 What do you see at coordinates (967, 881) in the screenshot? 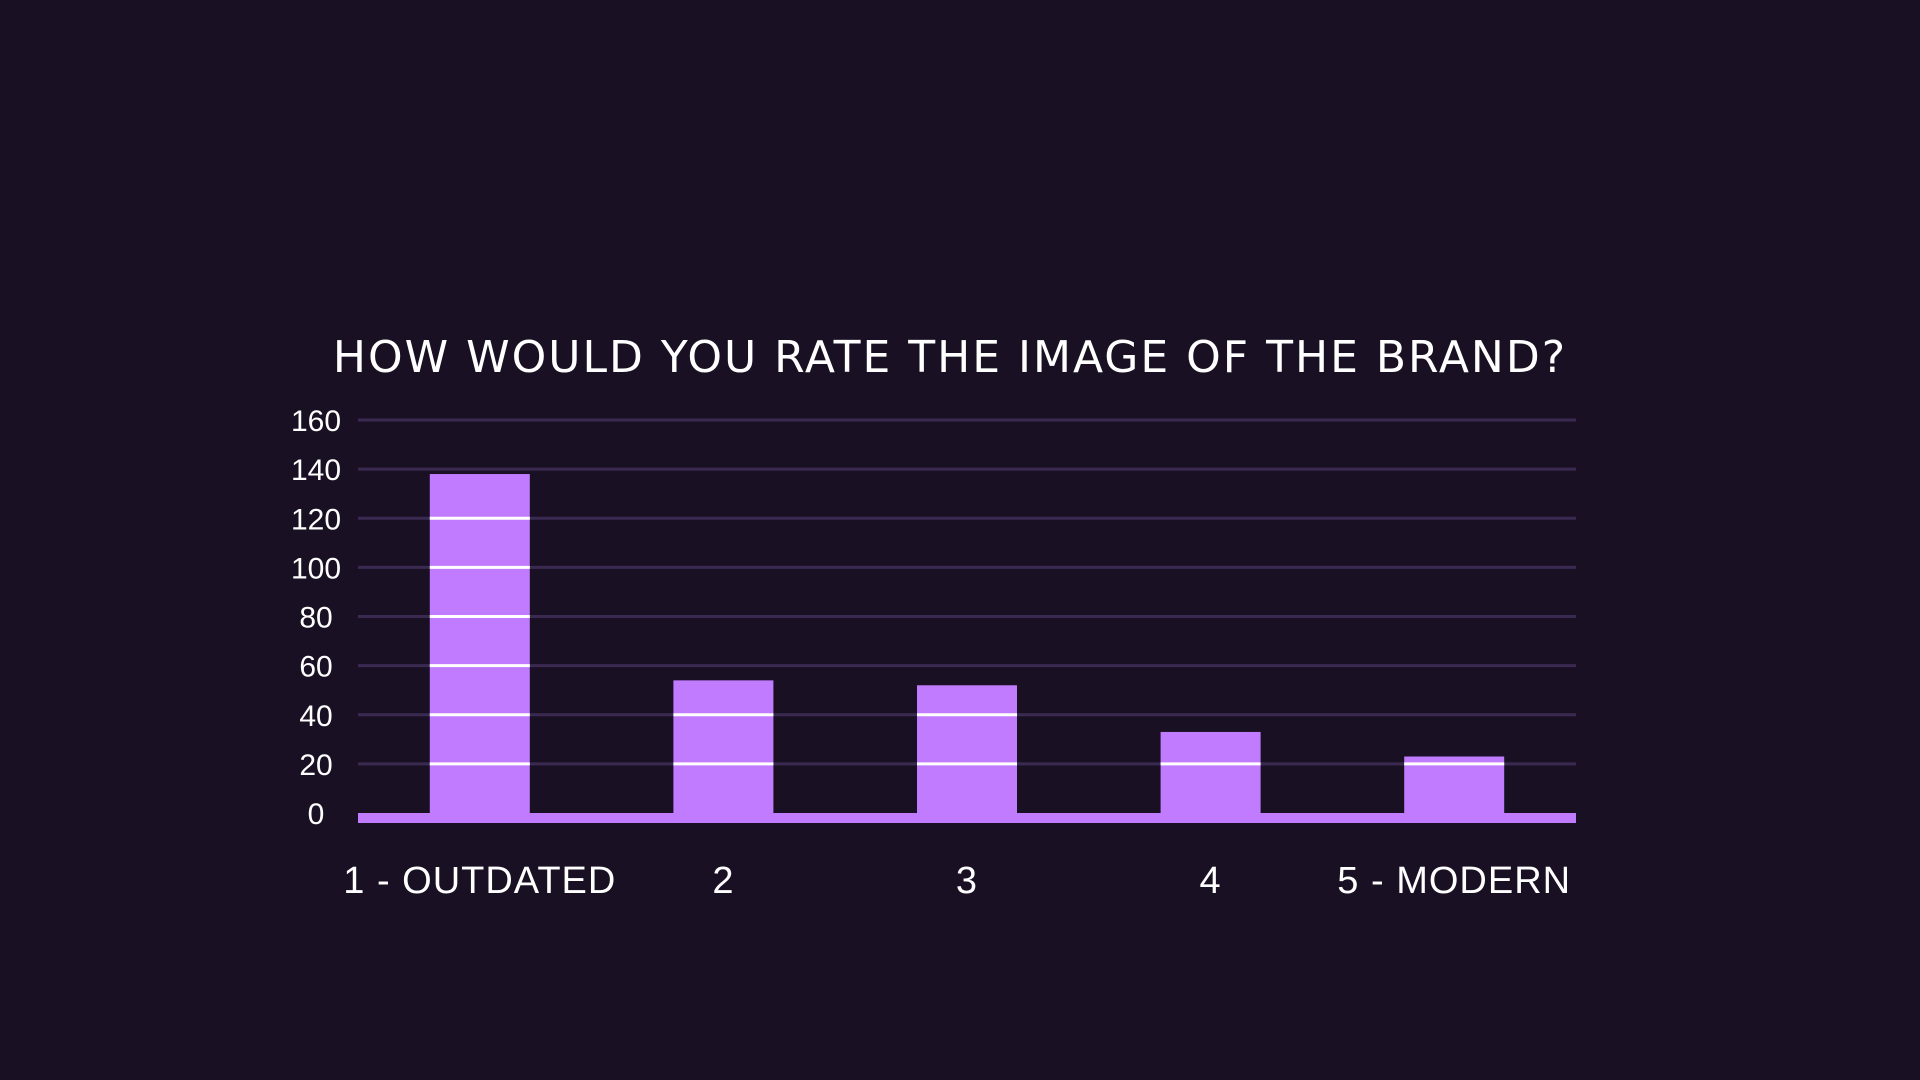
I see `x-category-label: 3` at bounding box center [967, 881].